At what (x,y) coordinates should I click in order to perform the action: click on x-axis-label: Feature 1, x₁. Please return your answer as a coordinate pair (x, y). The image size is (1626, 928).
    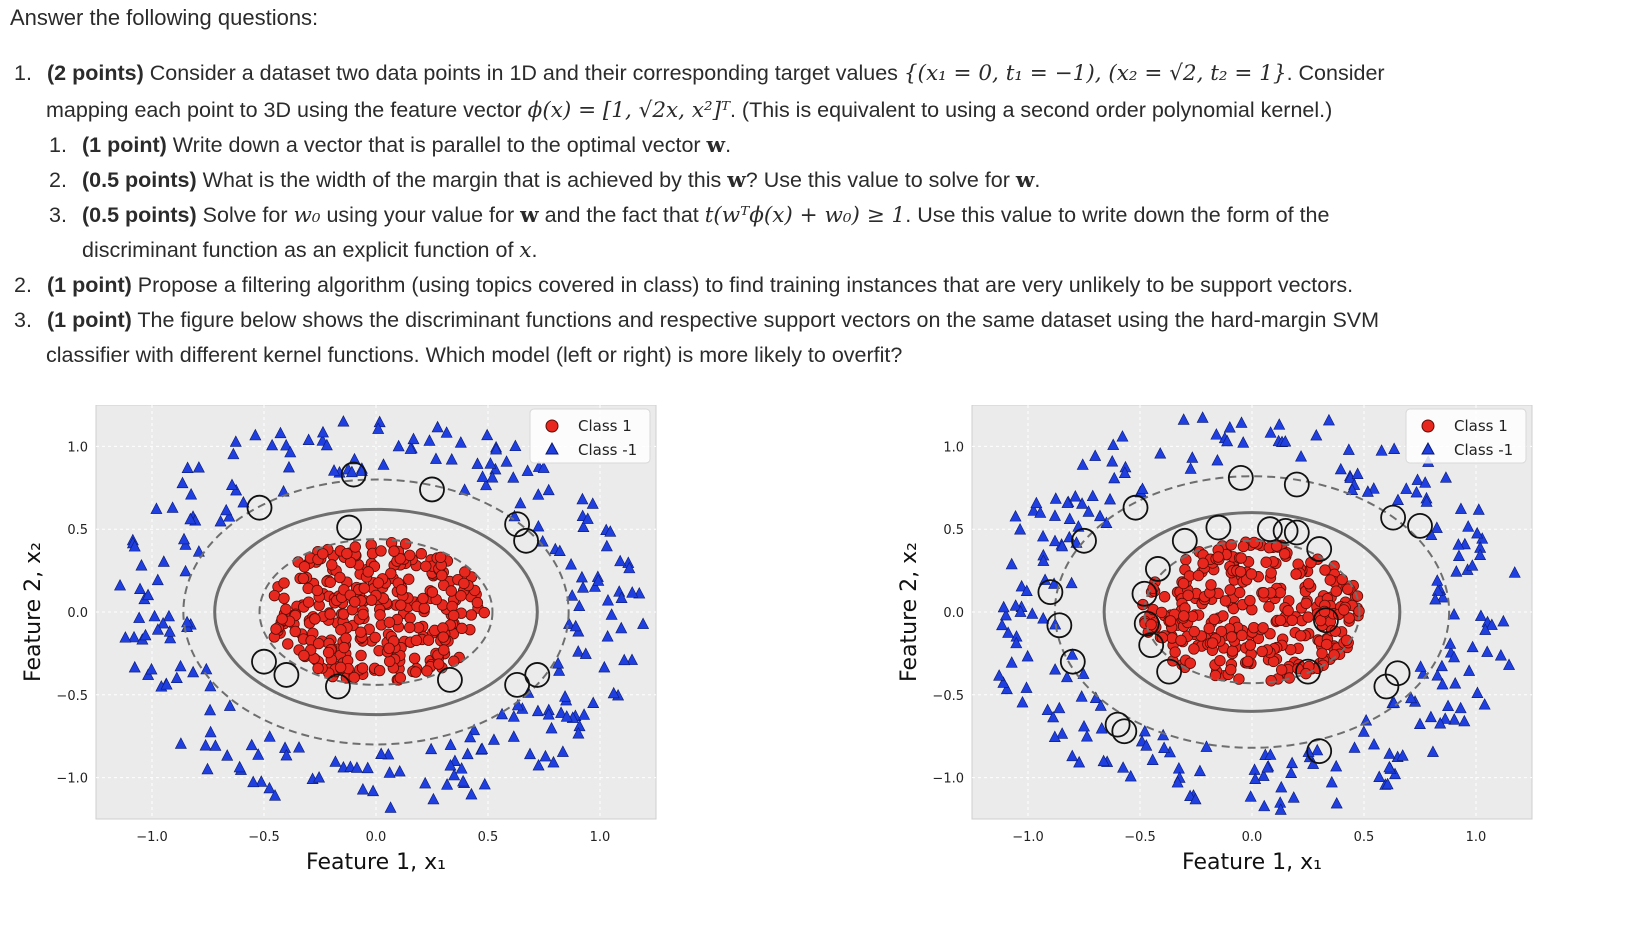
    Looking at the image, I should click on (1252, 862).